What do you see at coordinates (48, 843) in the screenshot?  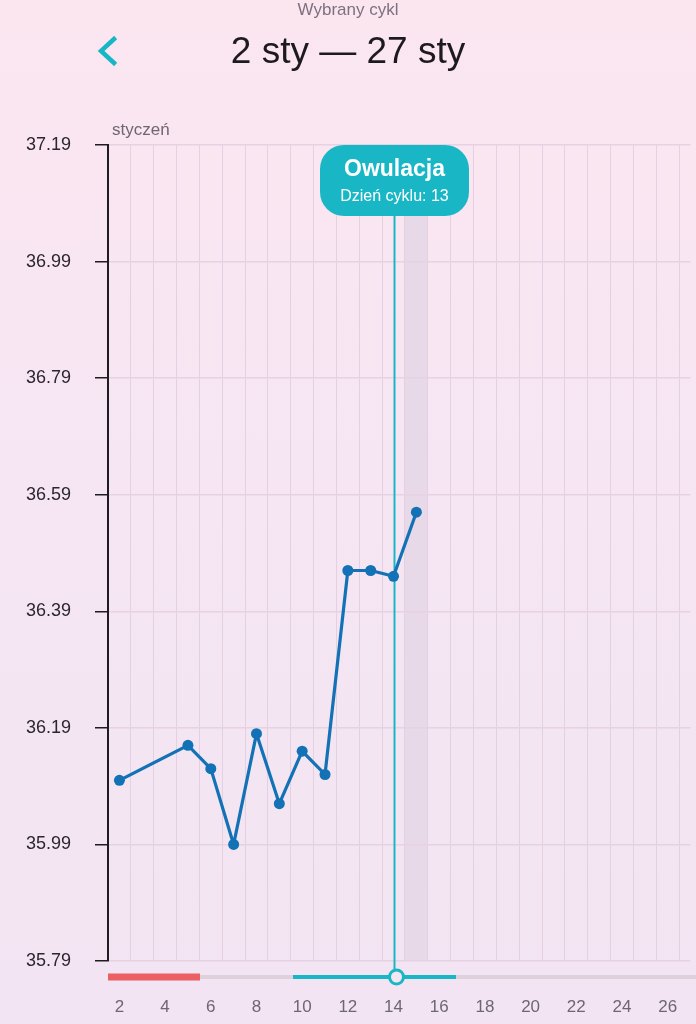 I see `y-tick-label: 35.99` at bounding box center [48, 843].